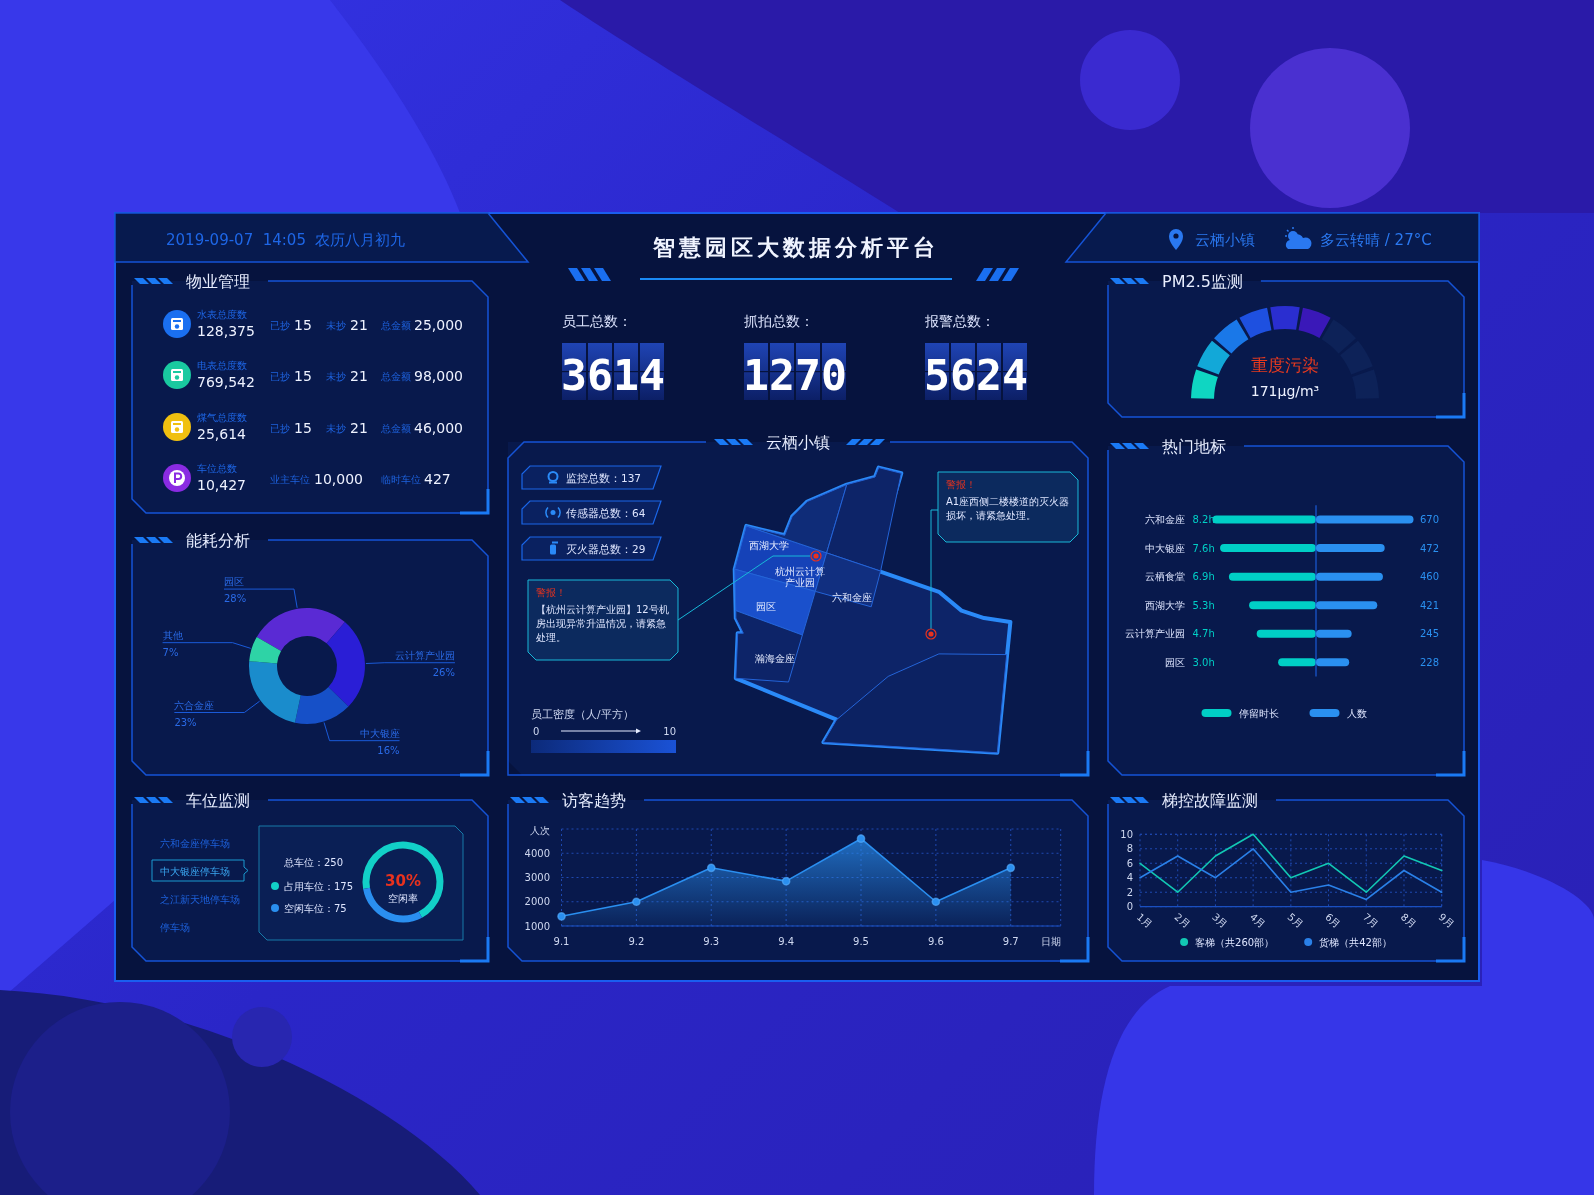 The image size is (1594, 1195). Describe the element at coordinates (1257, 921) in the screenshot. I see `x-tick-label: 4月` at that location.